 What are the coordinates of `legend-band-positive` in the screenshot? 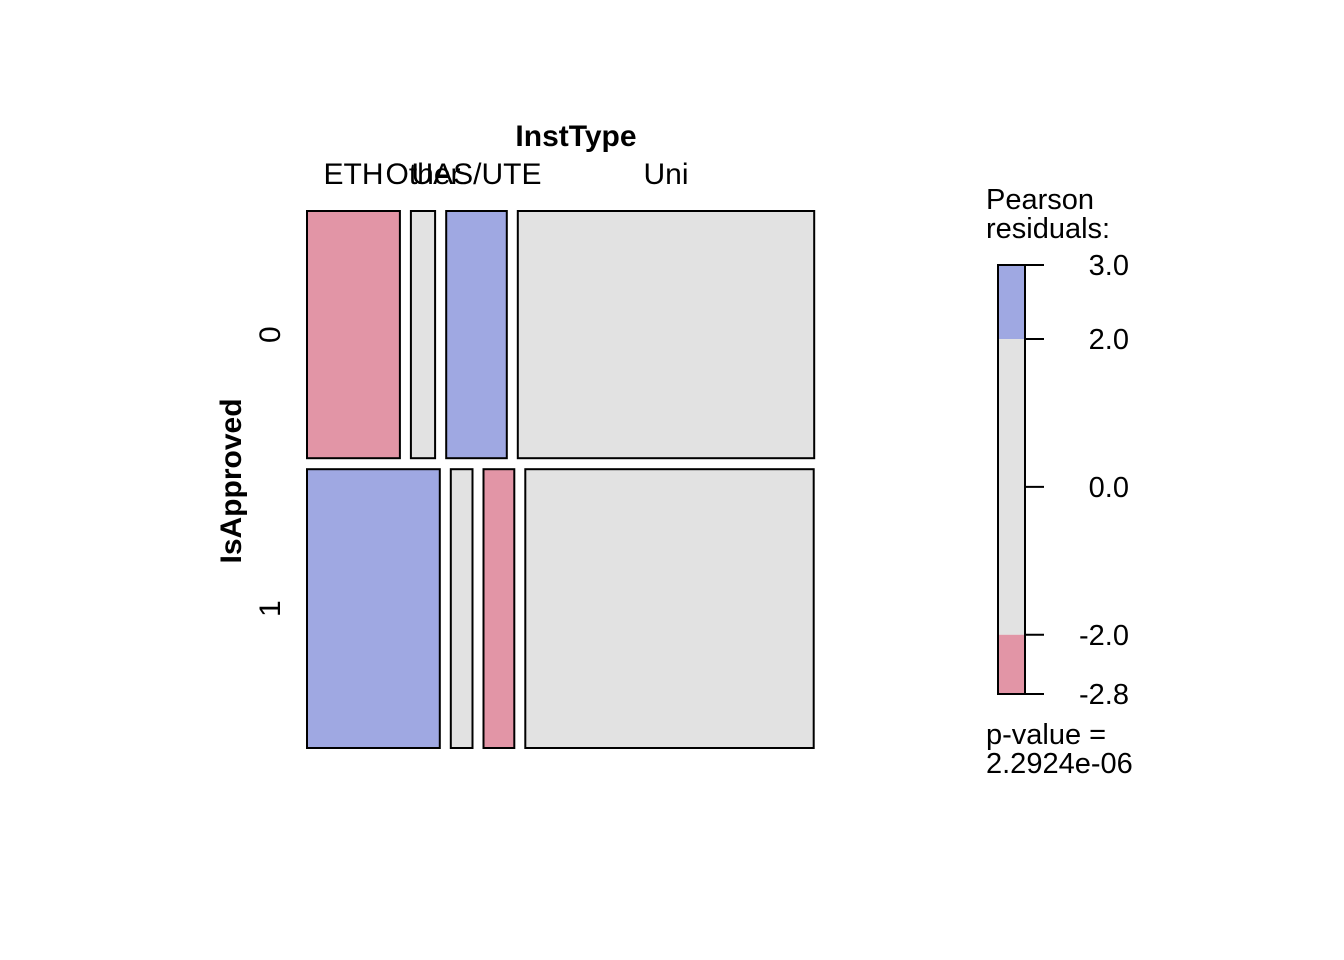 It's located at (1011, 302).